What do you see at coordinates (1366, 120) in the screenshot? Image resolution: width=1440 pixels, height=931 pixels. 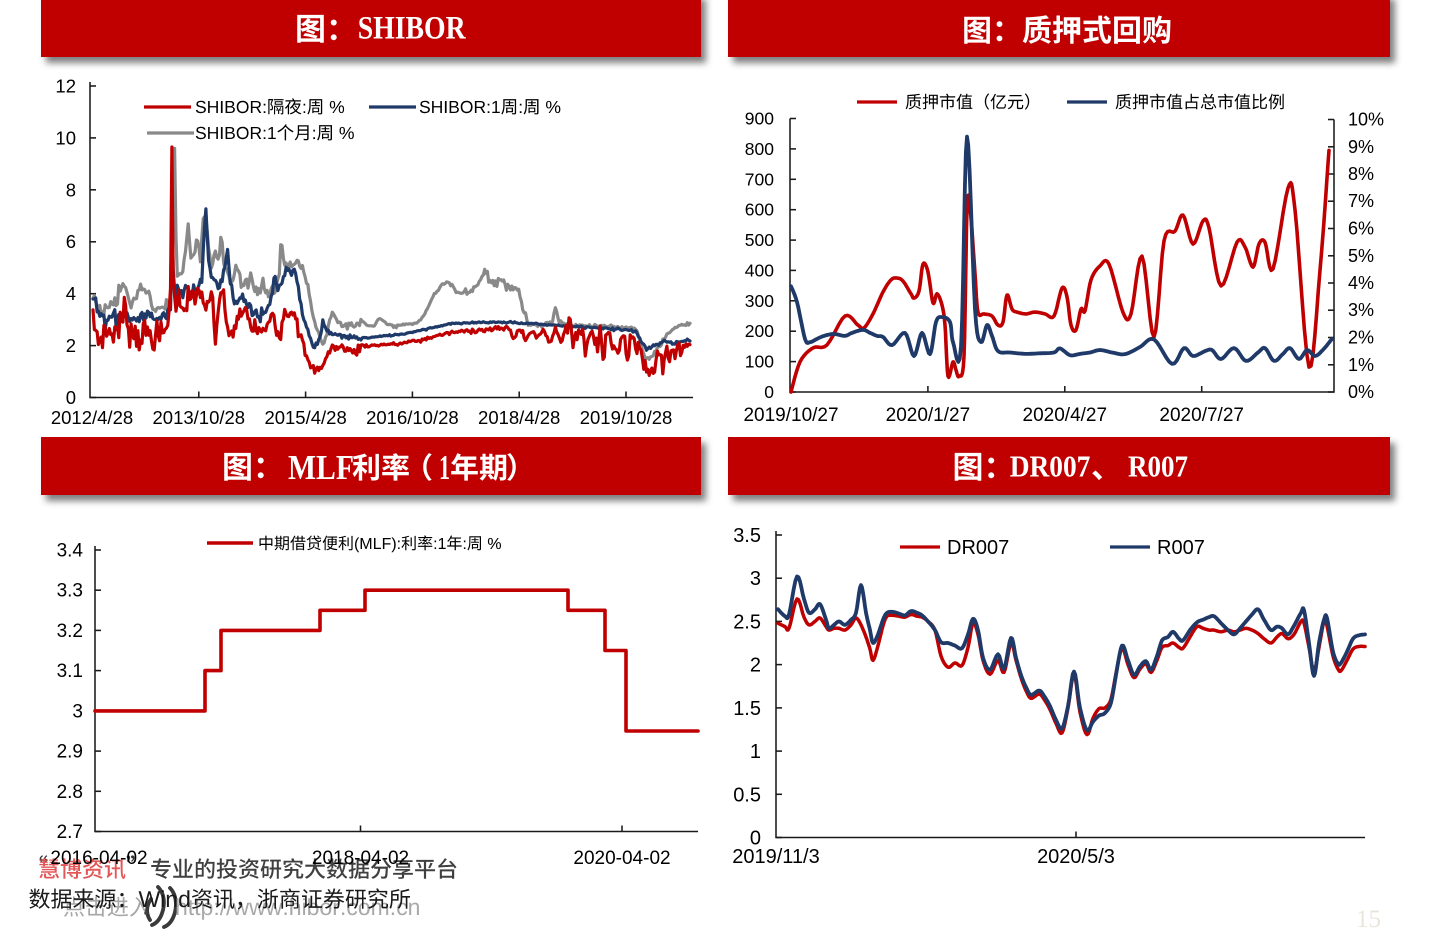 I see `svg-text: 10%` at bounding box center [1366, 120].